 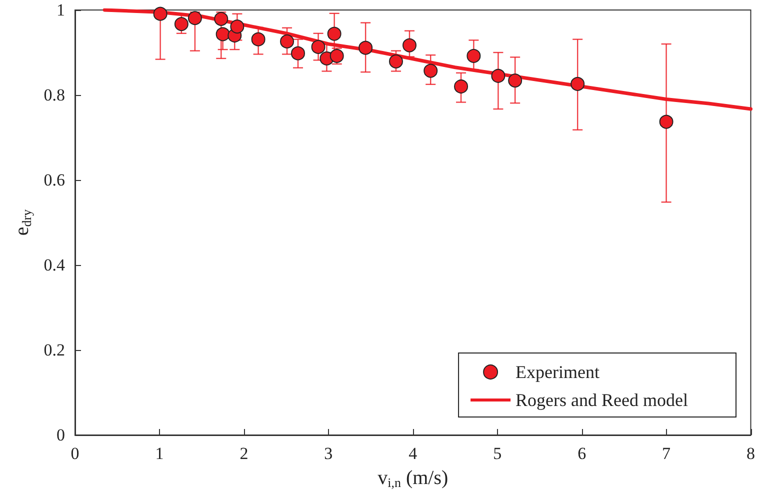 What do you see at coordinates (54, 180) in the screenshot?
I see `y-tick-label: 0.6` at bounding box center [54, 180].